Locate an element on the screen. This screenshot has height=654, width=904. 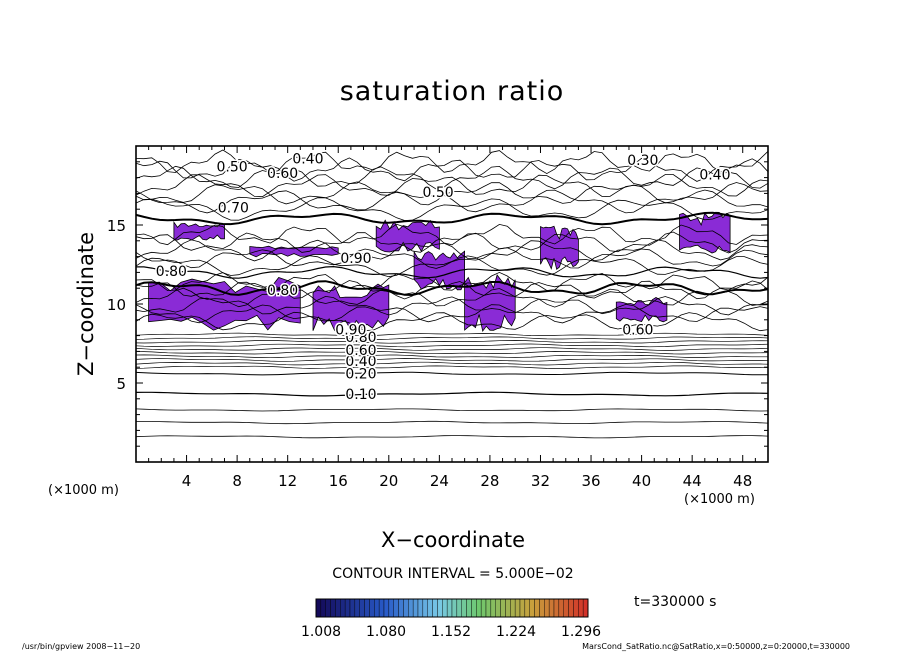
y-tick-label: 10 is located at coordinates (116, 305).